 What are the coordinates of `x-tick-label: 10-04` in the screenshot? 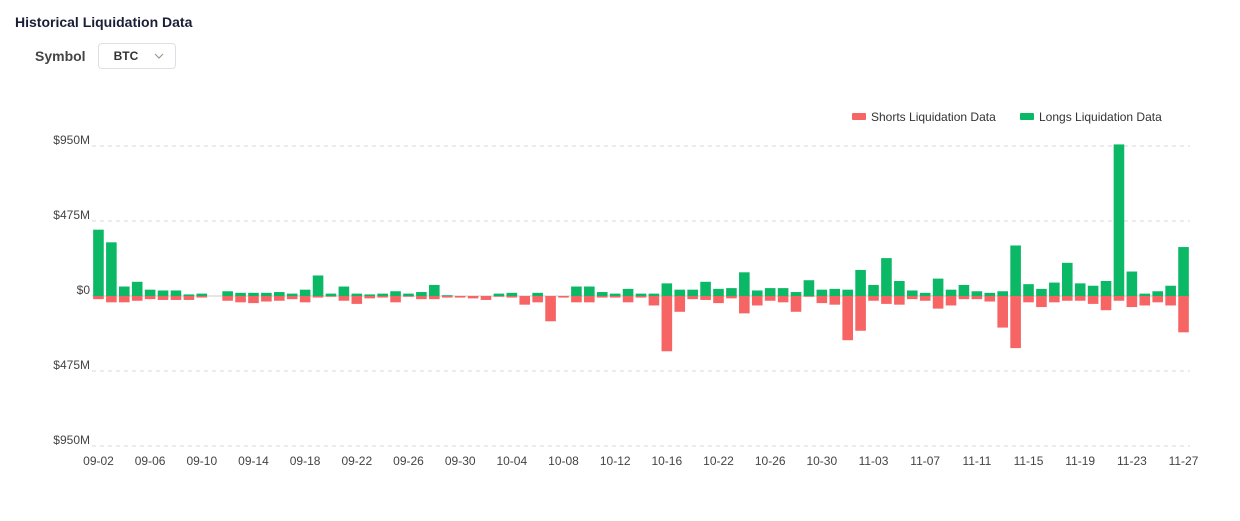 It's located at (511, 461).